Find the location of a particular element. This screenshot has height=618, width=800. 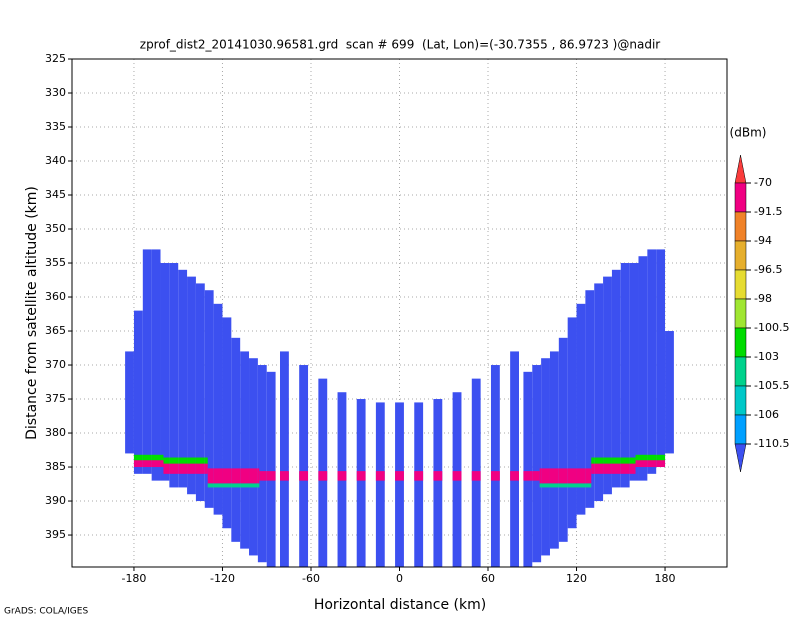

colorbar-unit: (dBm) is located at coordinates (748, 133).